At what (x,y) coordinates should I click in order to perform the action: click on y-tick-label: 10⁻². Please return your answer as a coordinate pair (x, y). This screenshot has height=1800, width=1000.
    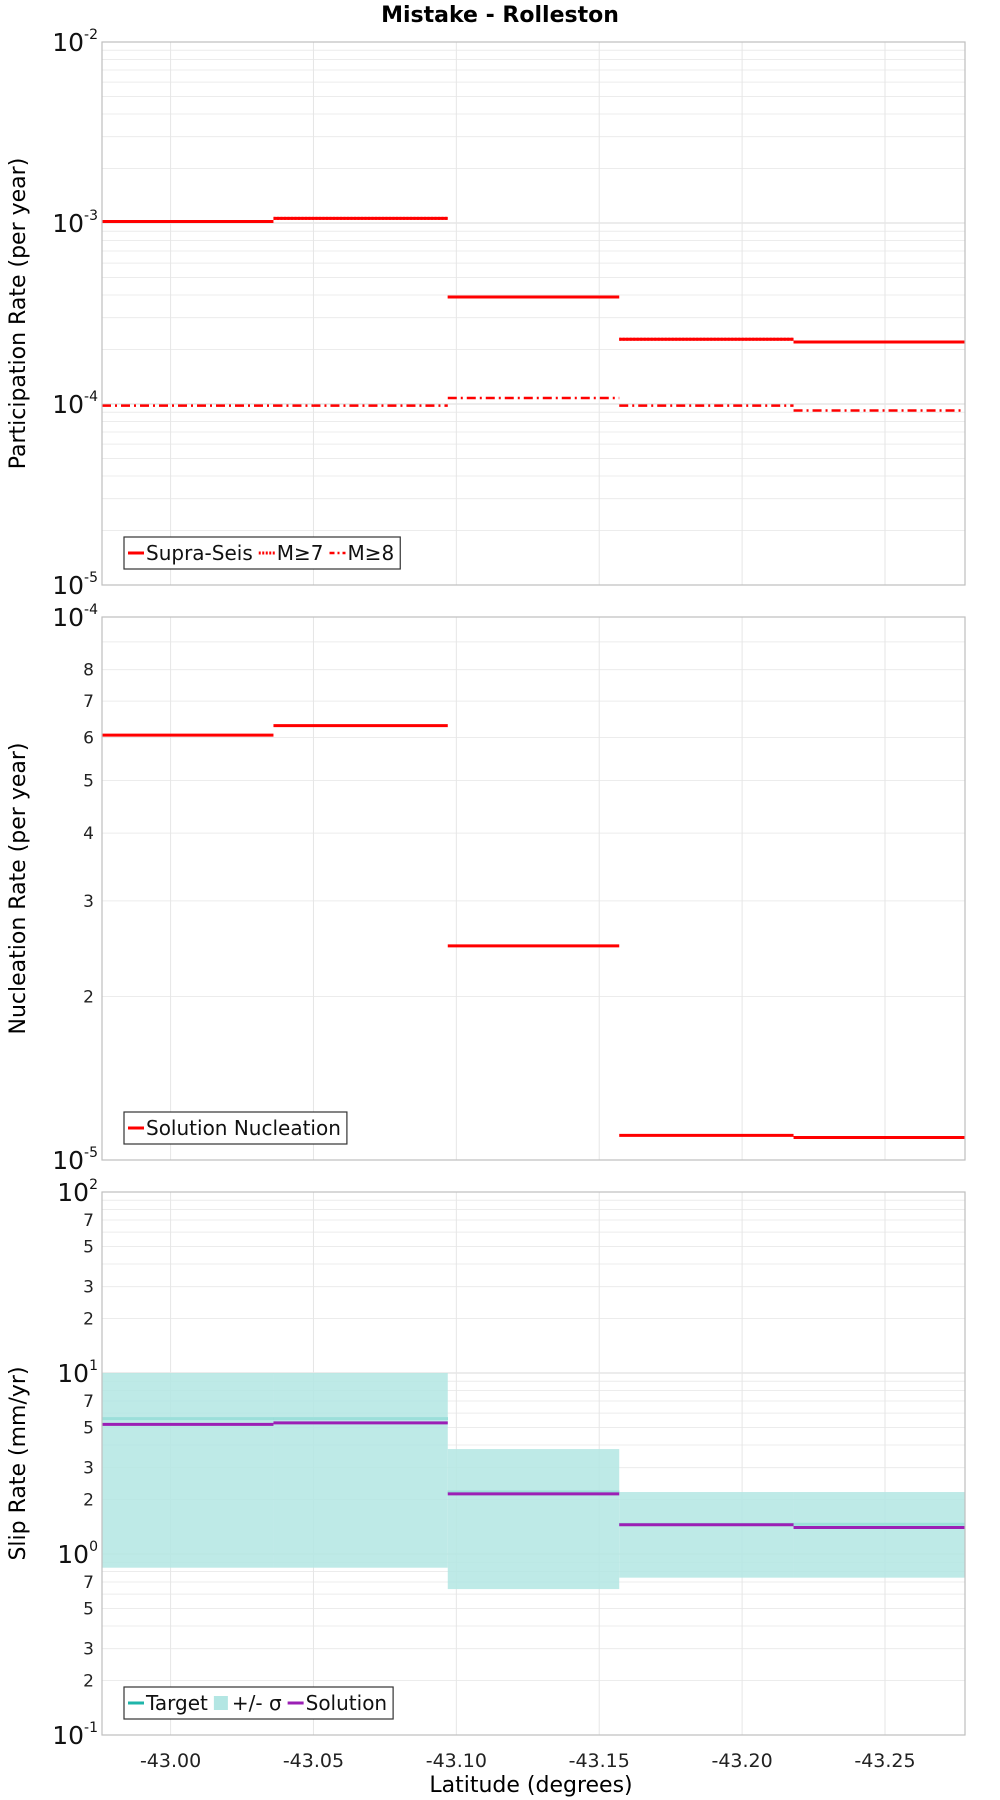
    Looking at the image, I should click on (75, 42).